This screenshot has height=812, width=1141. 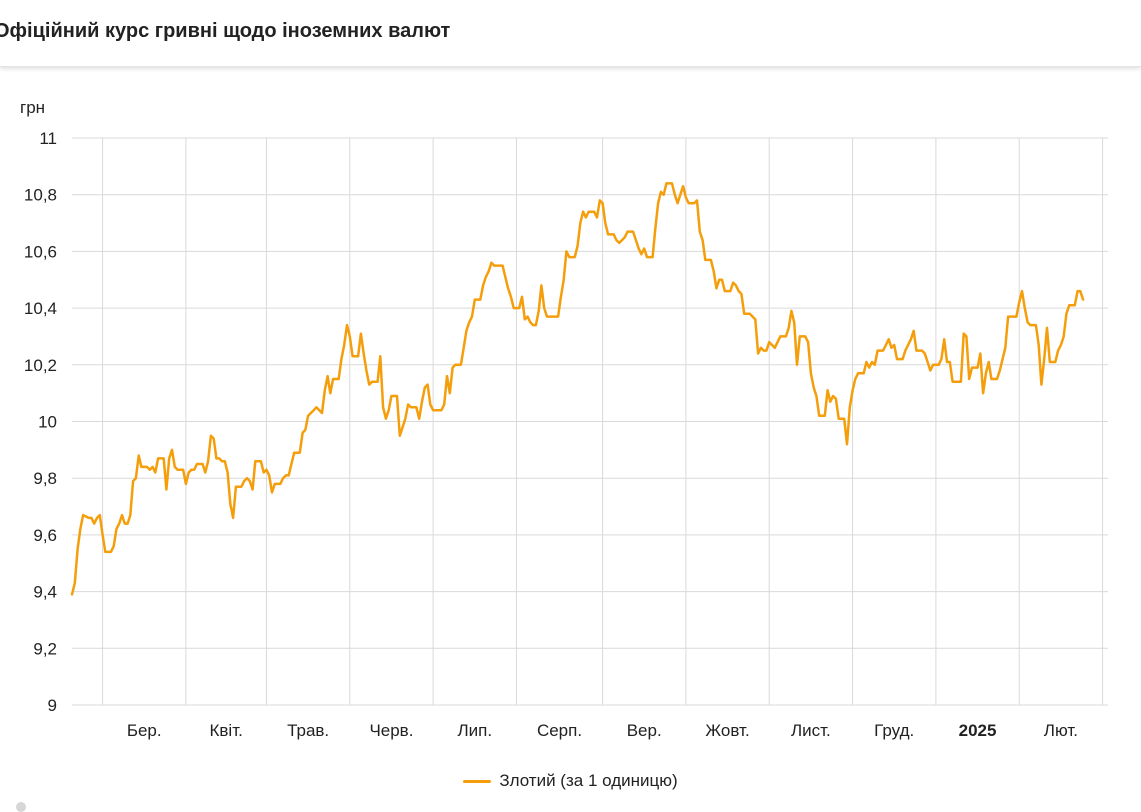 What do you see at coordinates (225, 730) in the screenshot?
I see `x-tick-label: Квіт.` at bounding box center [225, 730].